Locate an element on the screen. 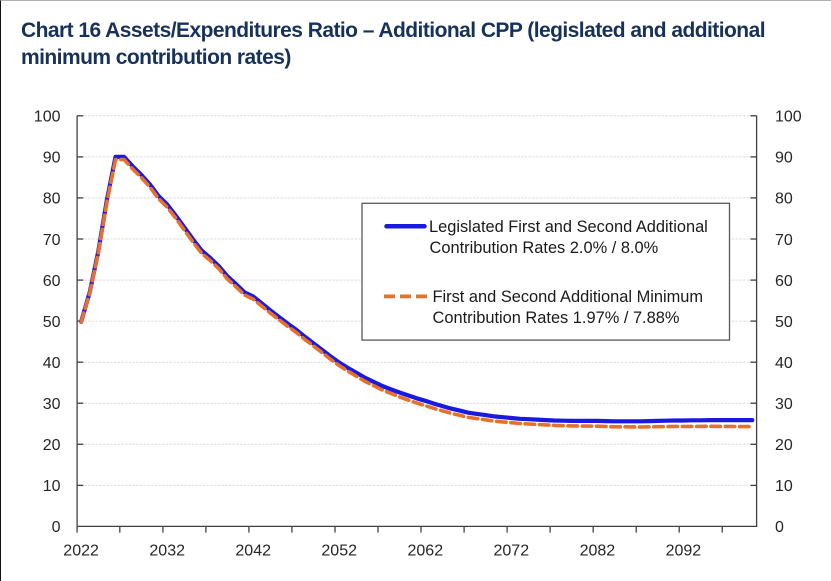  svg-text:Legislated First and Second Ad: Legislated First and Second Additional is located at coordinates (568, 227).